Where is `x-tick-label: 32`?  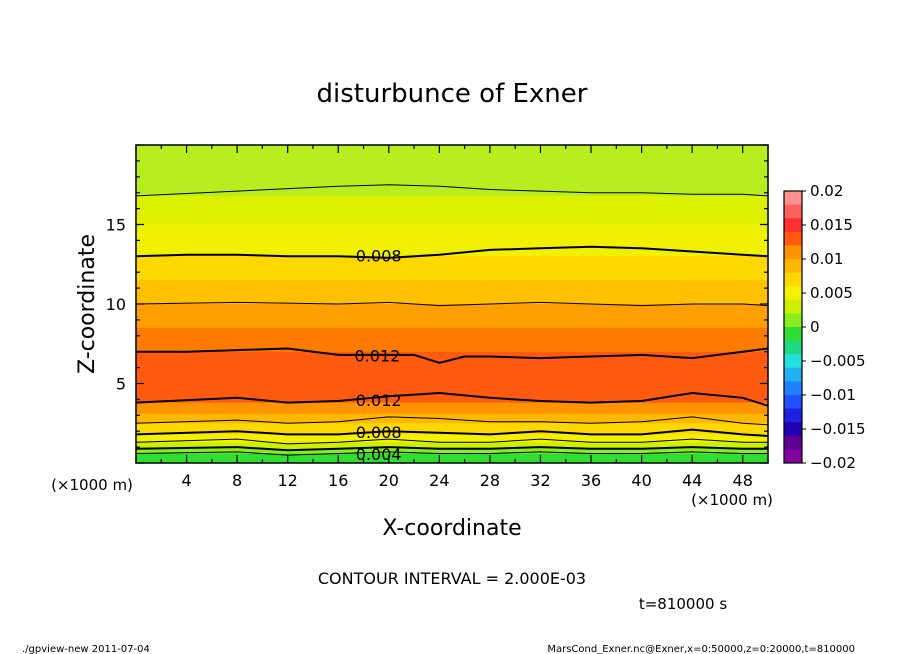 x-tick-label: 32 is located at coordinates (540, 480).